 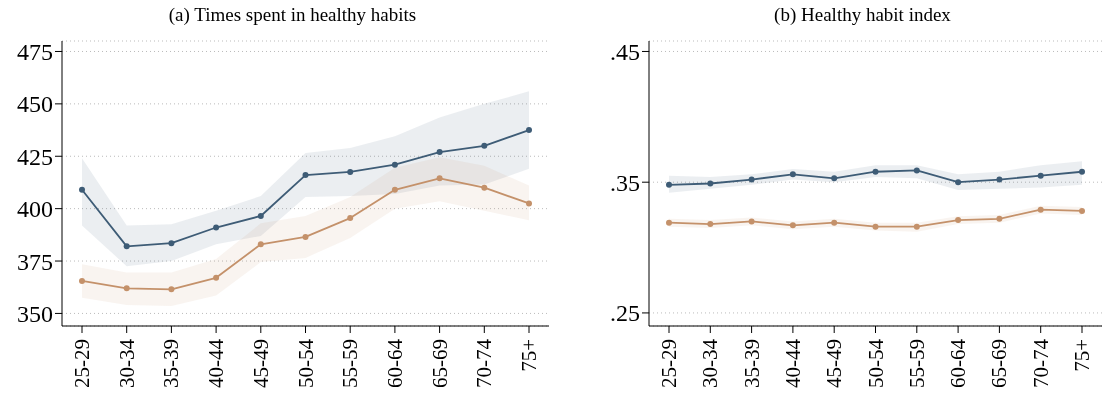 What do you see at coordinates (292, 15) in the screenshot?
I see `chart-title: (a) Times spent in healthy habits` at bounding box center [292, 15].